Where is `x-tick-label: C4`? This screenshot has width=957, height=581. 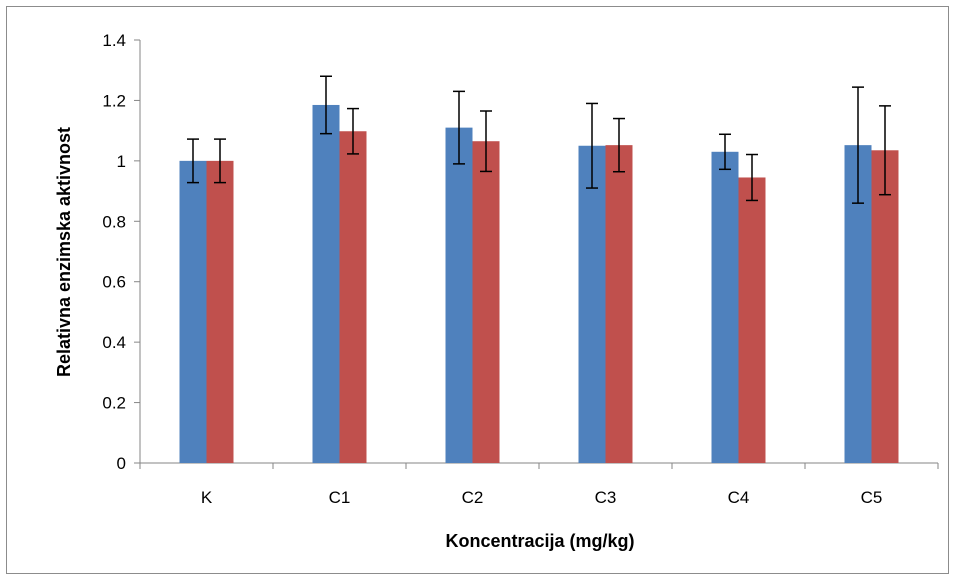
x-tick-label: C4 is located at coordinates (739, 497).